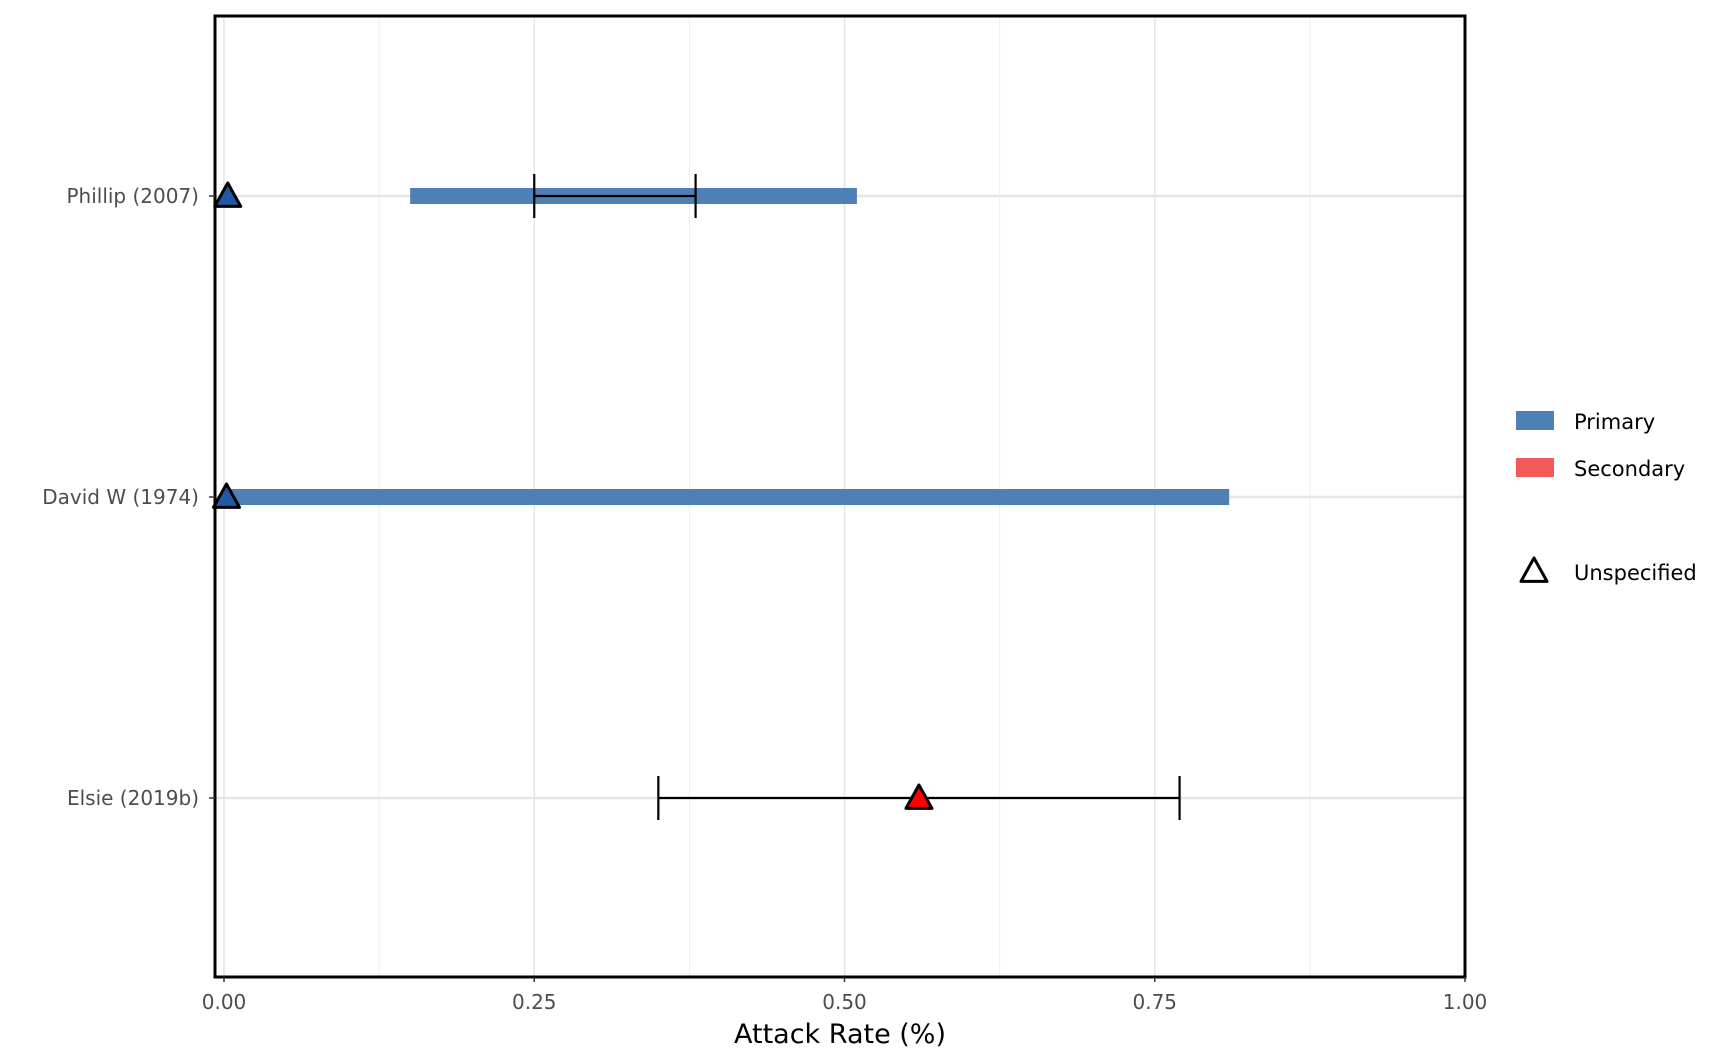  Describe the element at coordinates (1534, 569) in the screenshot. I see `legend-key-triangle` at that location.